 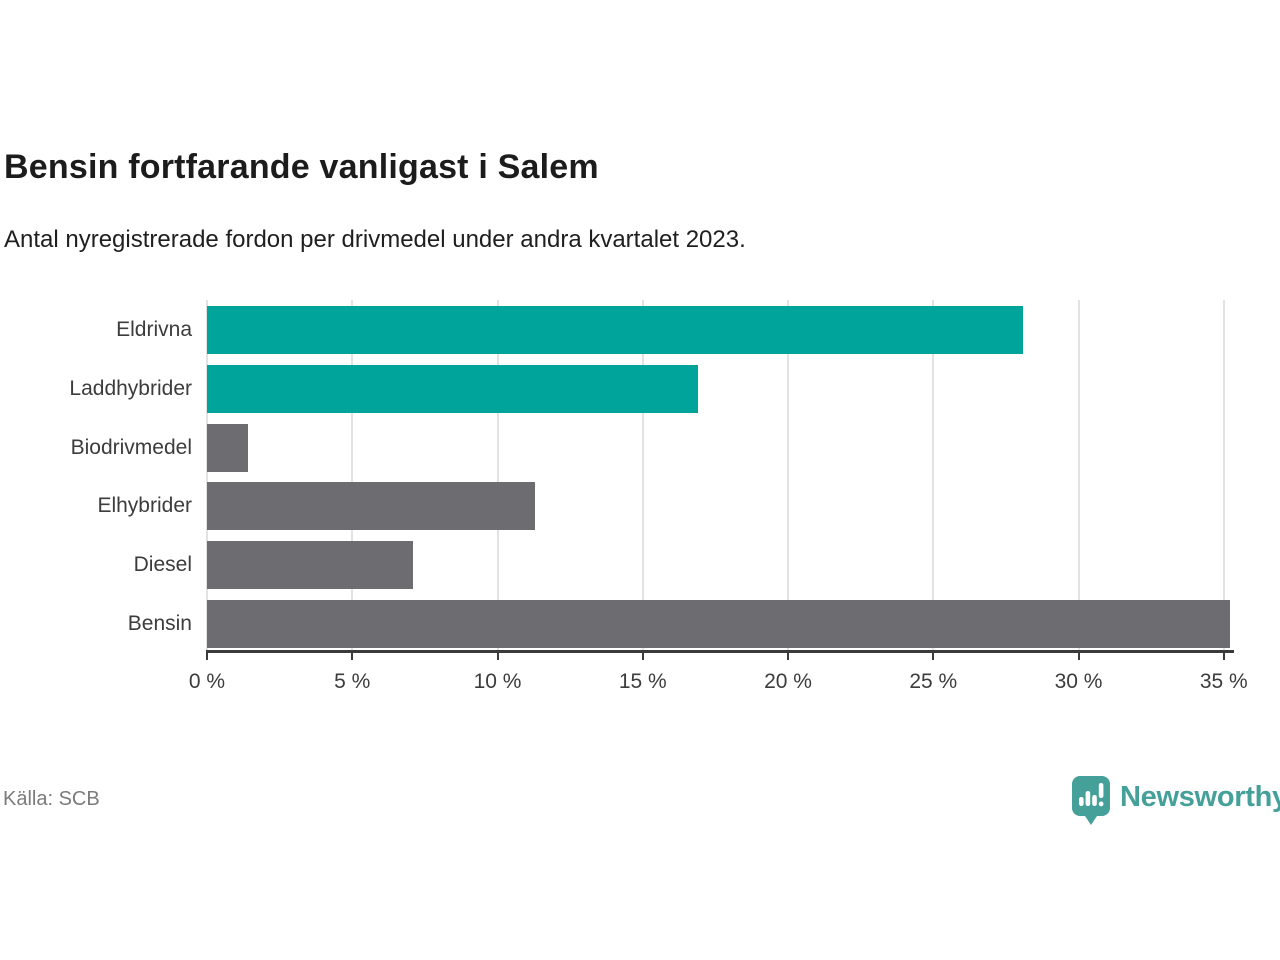 What do you see at coordinates (207, 681) in the screenshot?
I see `x-axis-tick-label: 0 %` at bounding box center [207, 681].